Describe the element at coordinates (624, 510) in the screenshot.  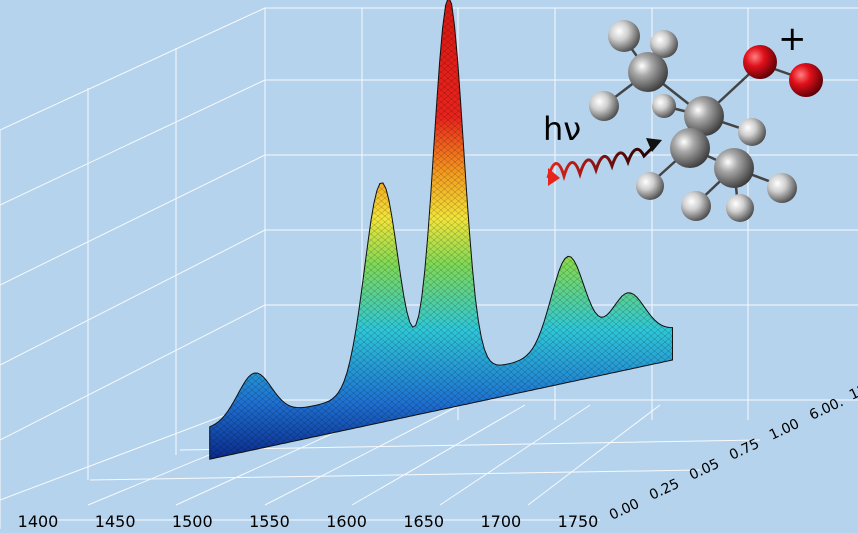
I see `depth-tick-label: 0.00` at that location.